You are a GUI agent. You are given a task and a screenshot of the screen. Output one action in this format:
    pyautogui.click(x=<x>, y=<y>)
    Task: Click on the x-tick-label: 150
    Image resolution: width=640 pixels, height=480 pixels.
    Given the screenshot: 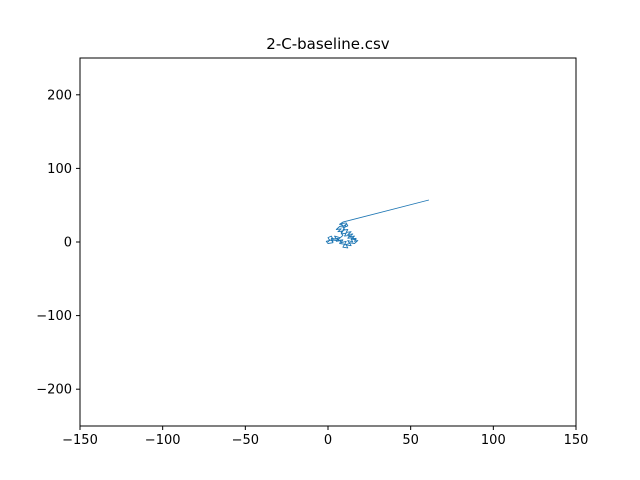 What is the action you would take?
    pyautogui.click(x=576, y=440)
    